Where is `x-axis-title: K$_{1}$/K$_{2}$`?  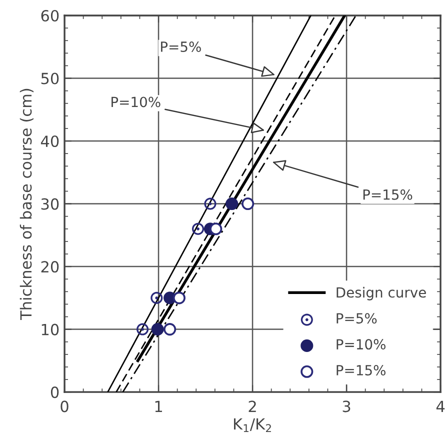
x-axis-title: K$_{1}$/K$_{2}$ is located at coordinates (252, 425).